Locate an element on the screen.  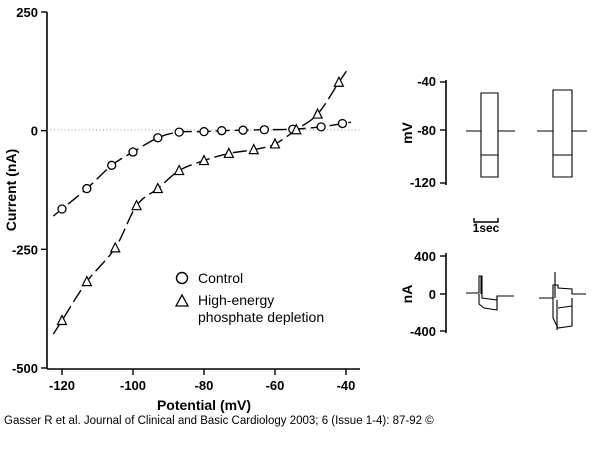
y-axis-label: Current (nA) is located at coordinates (11, 190).